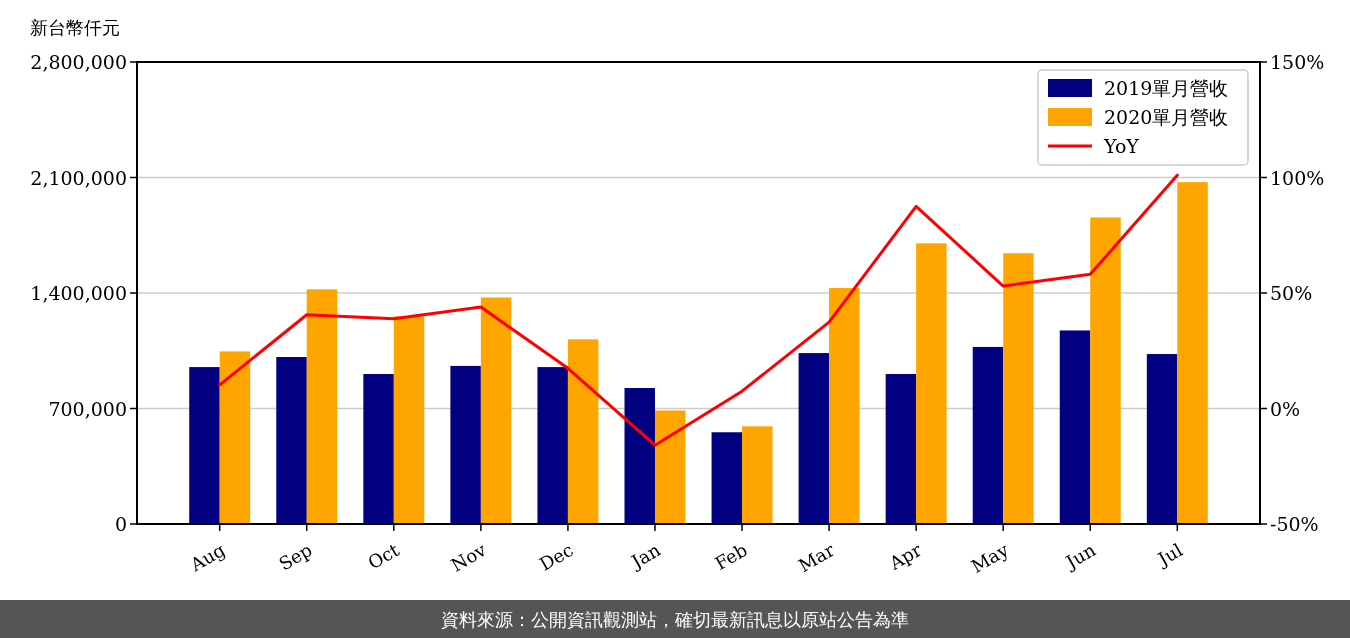 The height and width of the screenshot is (638, 1350). I want to click on y2-tick-label: -50%, so click(1294, 524).